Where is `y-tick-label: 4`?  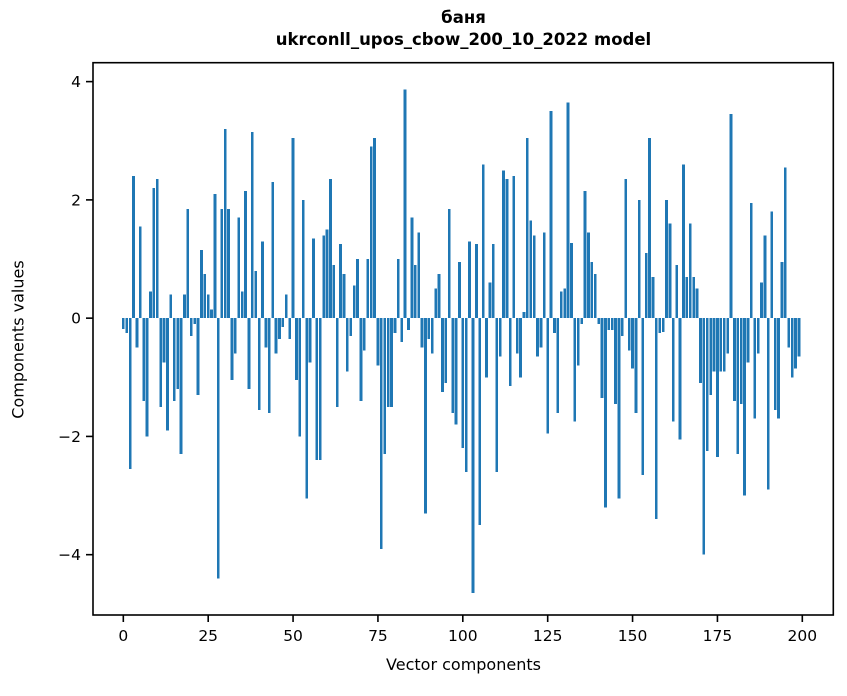 y-tick-label: 4 is located at coordinates (76, 82).